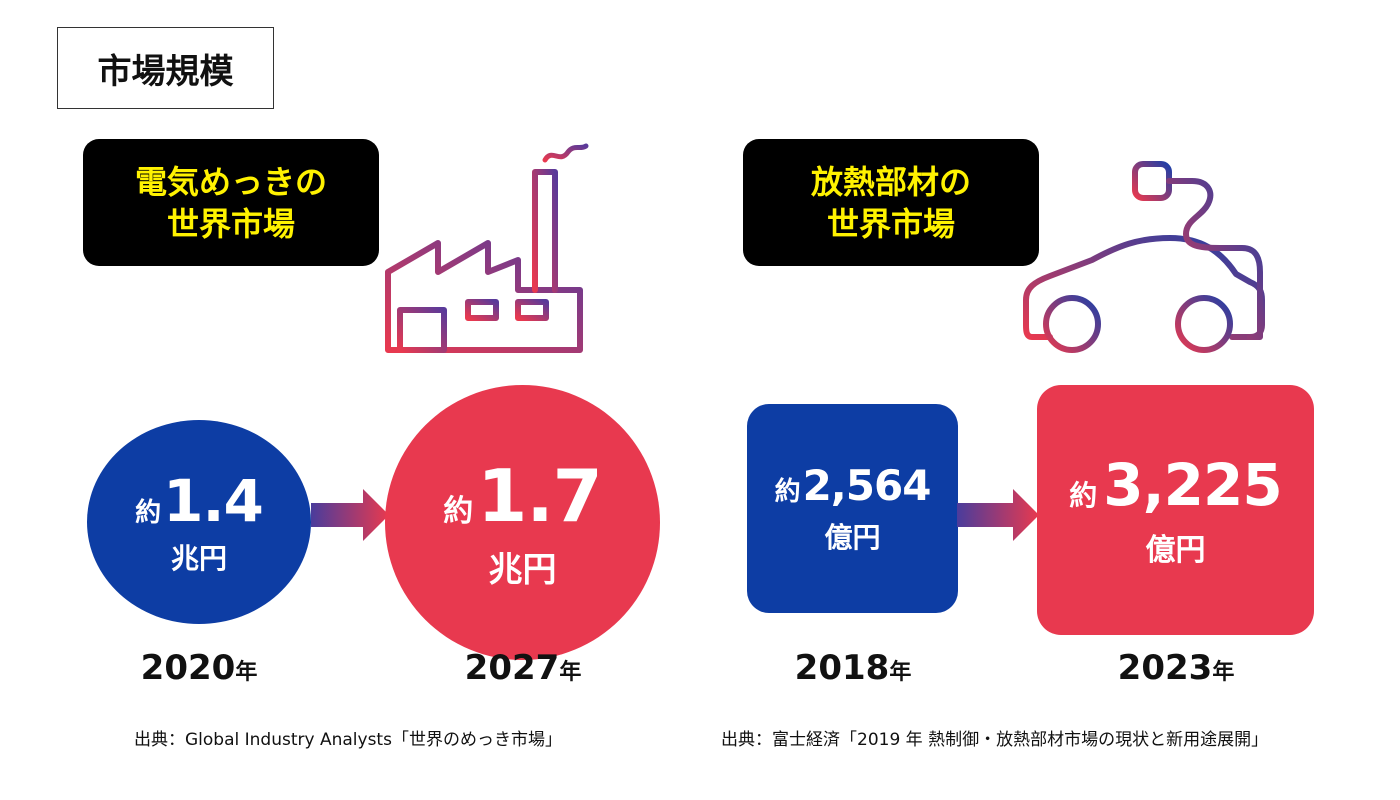 This screenshot has width=1400, height=800. What do you see at coordinates (867, 485) in the screenshot?
I see `value-2018: 2,564` at bounding box center [867, 485].